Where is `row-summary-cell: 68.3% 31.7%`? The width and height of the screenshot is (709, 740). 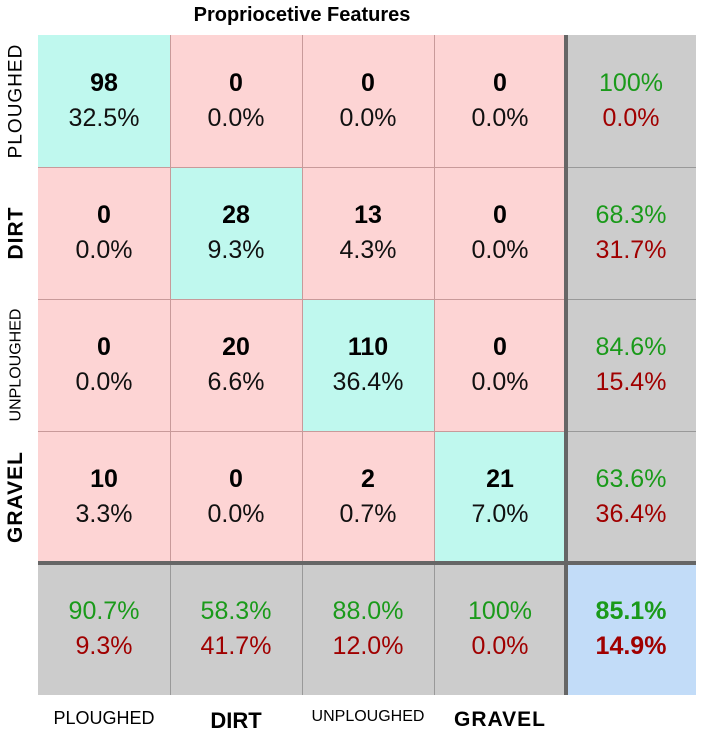 row-summary-cell: 68.3% 31.7% is located at coordinates (631, 233).